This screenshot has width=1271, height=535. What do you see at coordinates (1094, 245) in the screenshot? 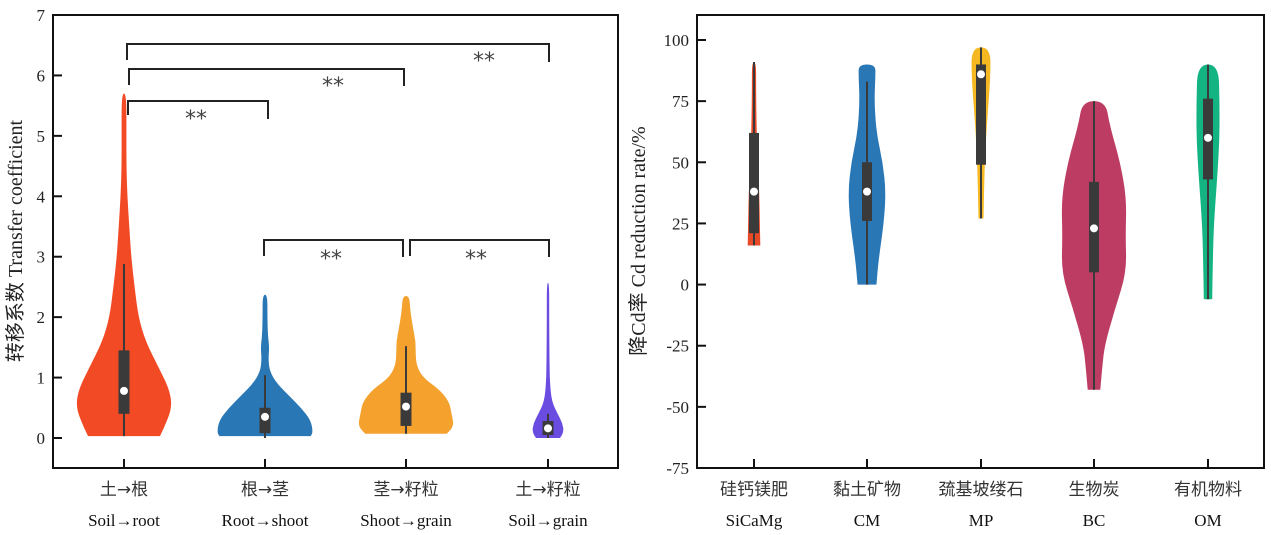
I see `violin-bc` at bounding box center [1094, 245].